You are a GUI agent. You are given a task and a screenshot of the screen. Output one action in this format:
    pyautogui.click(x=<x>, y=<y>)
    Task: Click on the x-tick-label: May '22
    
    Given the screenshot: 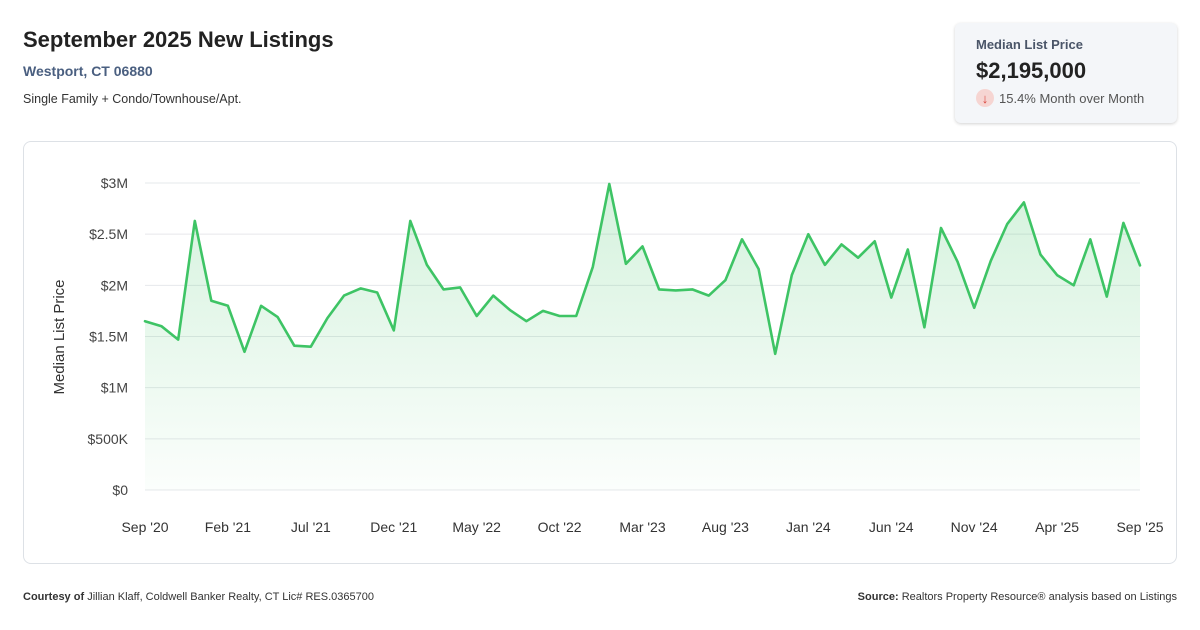 What is the action you would take?
    pyautogui.click(x=476, y=527)
    